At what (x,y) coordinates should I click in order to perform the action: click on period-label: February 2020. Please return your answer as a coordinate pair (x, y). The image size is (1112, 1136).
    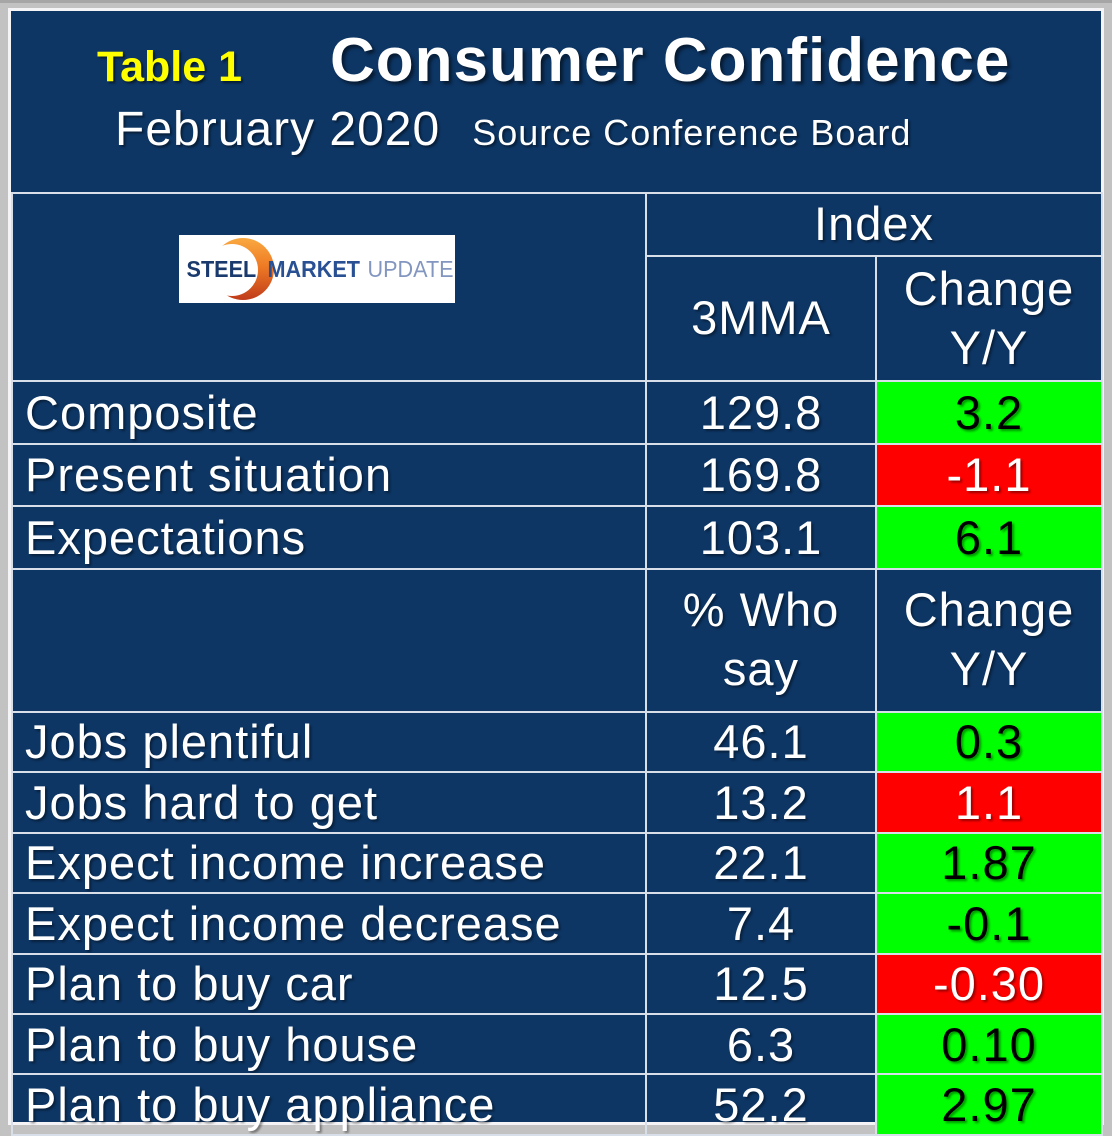
    Looking at the image, I should click on (278, 129).